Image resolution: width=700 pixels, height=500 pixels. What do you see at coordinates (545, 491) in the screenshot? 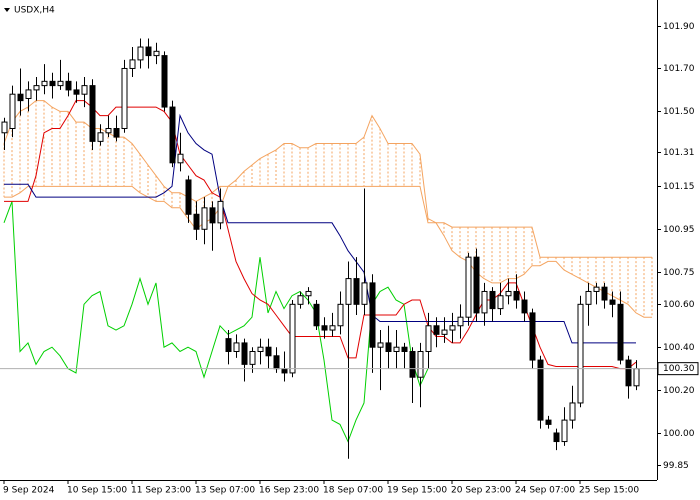
I see `x-tick-label: 24 Sep 07:00` at bounding box center [545, 491].